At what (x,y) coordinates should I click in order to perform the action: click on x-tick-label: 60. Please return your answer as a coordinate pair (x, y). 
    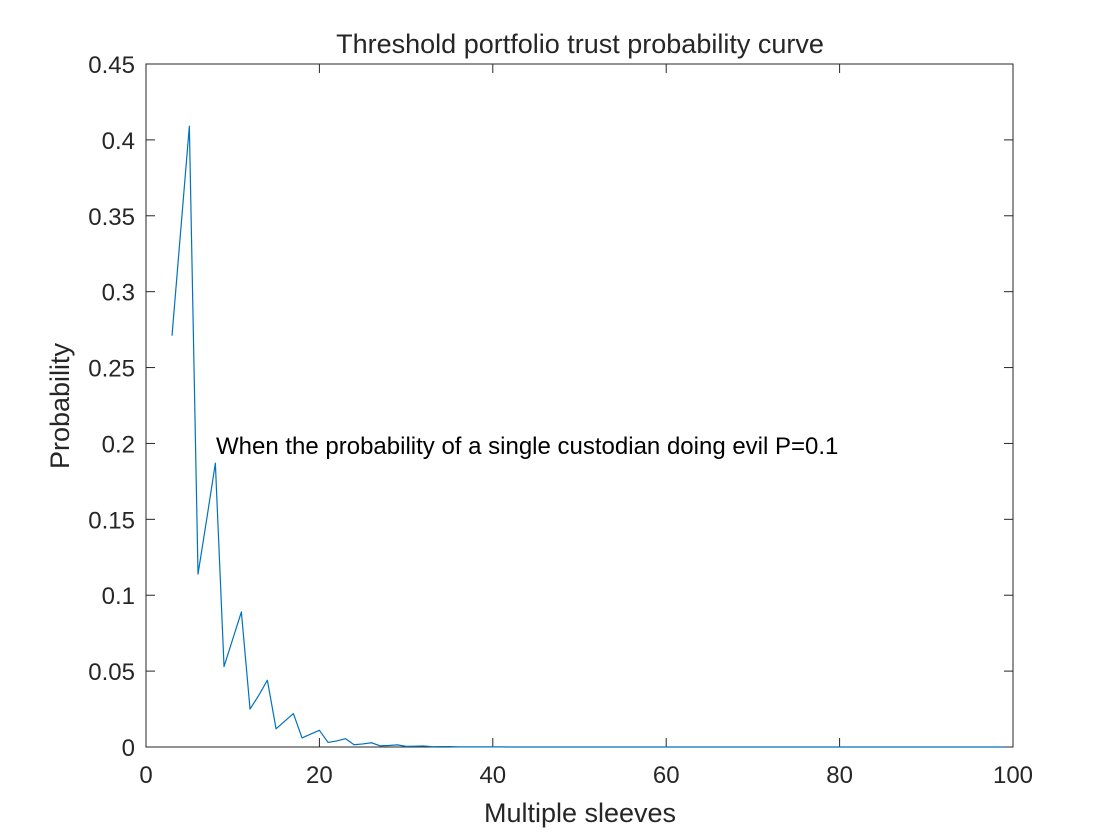
    Looking at the image, I should click on (666, 775).